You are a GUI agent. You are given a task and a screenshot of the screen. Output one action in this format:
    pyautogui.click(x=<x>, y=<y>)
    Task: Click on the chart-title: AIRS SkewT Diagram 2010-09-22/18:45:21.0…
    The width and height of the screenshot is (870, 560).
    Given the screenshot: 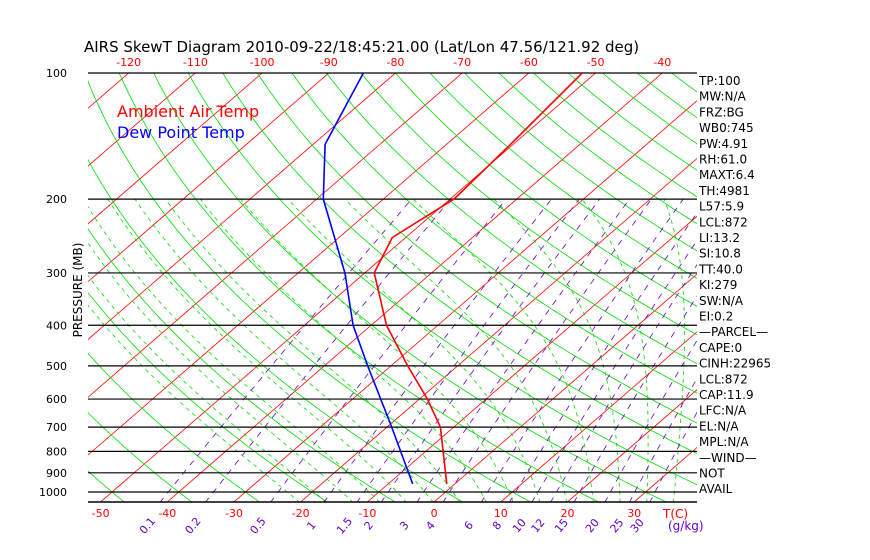 What is the action you would take?
    pyautogui.click(x=361, y=47)
    